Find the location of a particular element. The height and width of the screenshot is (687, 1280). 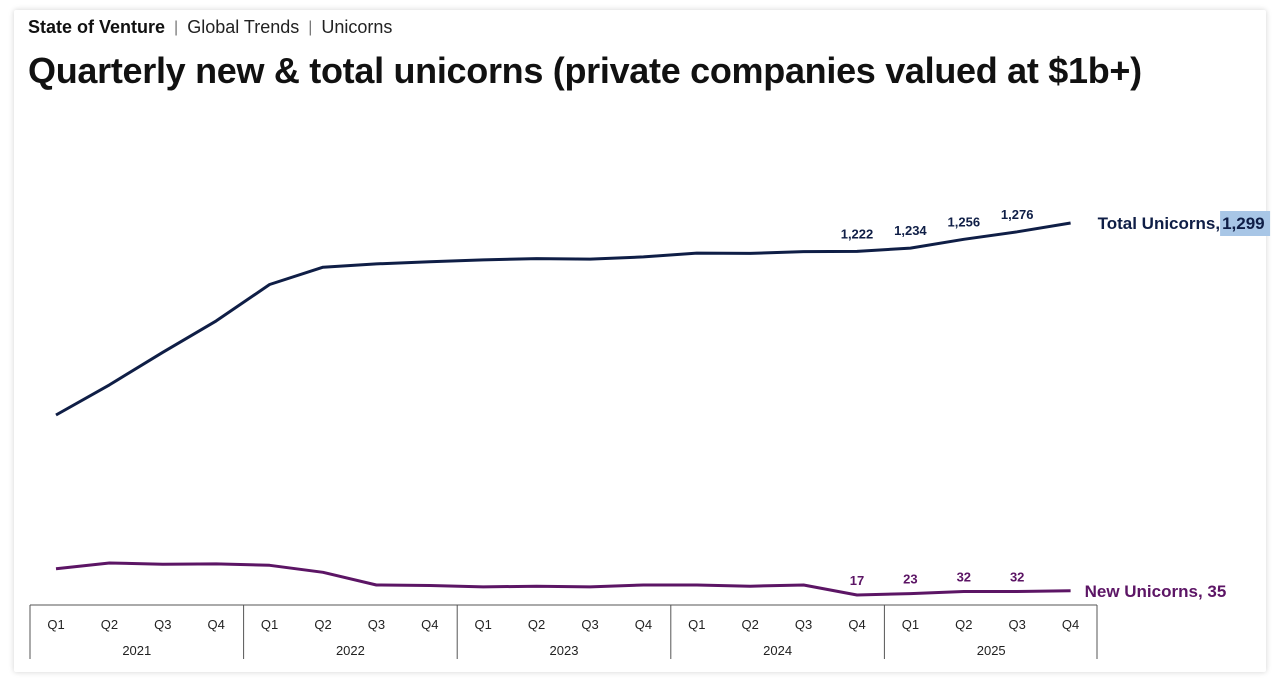

year-label: 2021 is located at coordinates (136, 650).